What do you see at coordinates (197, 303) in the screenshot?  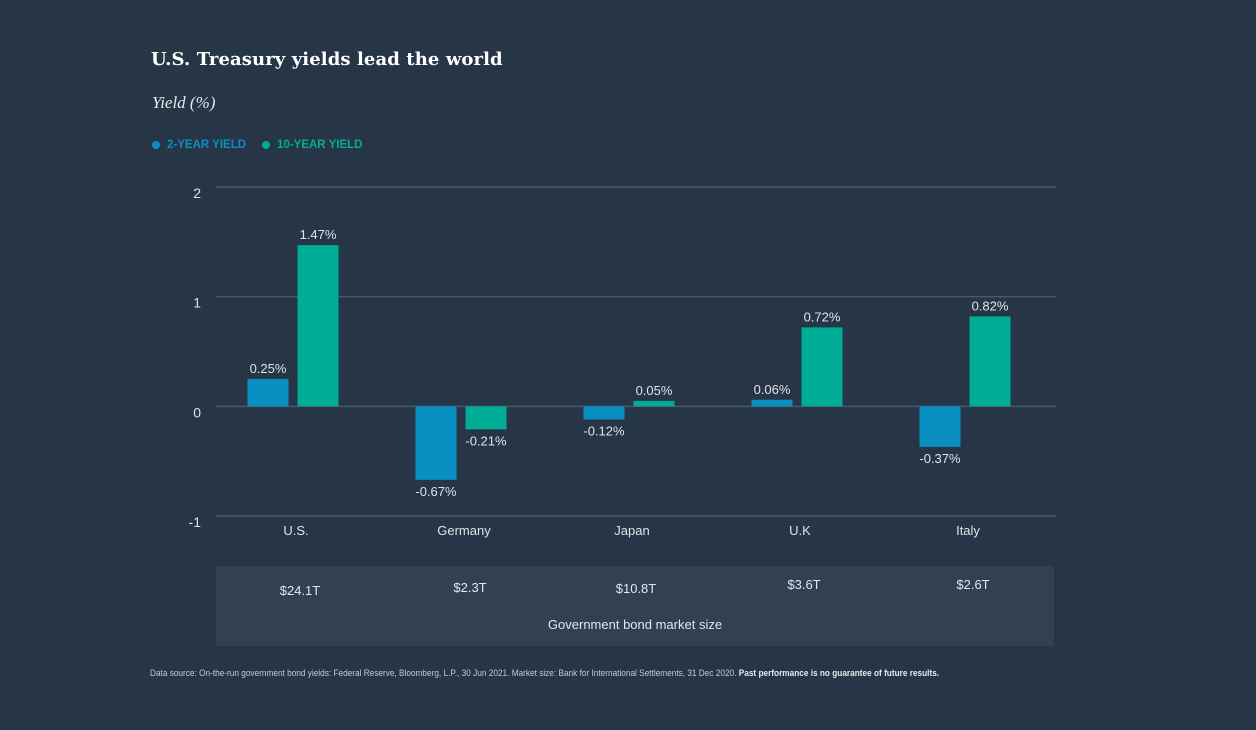 I see `y-tick-label: 1` at bounding box center [197, 303].